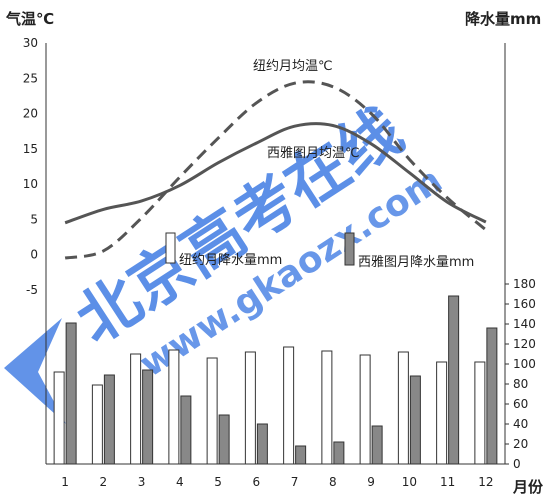 Image resolution: width=549 pixels, height=497 pixels. Describe the element at coordinates (313, 153) in the screenshot. I see `annotation-seattle-temp: 西雅图月均温℃` at that location.